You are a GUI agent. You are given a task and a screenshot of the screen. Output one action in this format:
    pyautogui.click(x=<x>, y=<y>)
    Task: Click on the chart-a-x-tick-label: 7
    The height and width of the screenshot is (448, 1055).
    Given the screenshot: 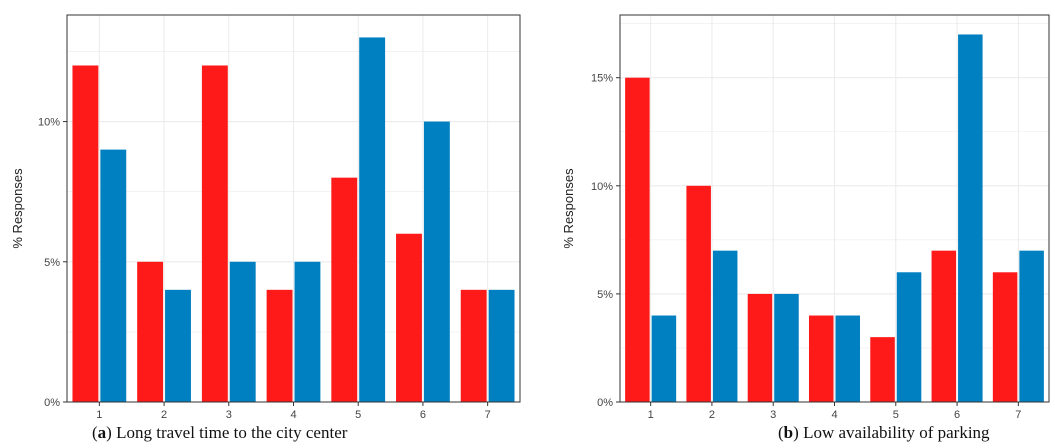 What is the action you would take?
    pyautogui.click(x=488, y=415)
    